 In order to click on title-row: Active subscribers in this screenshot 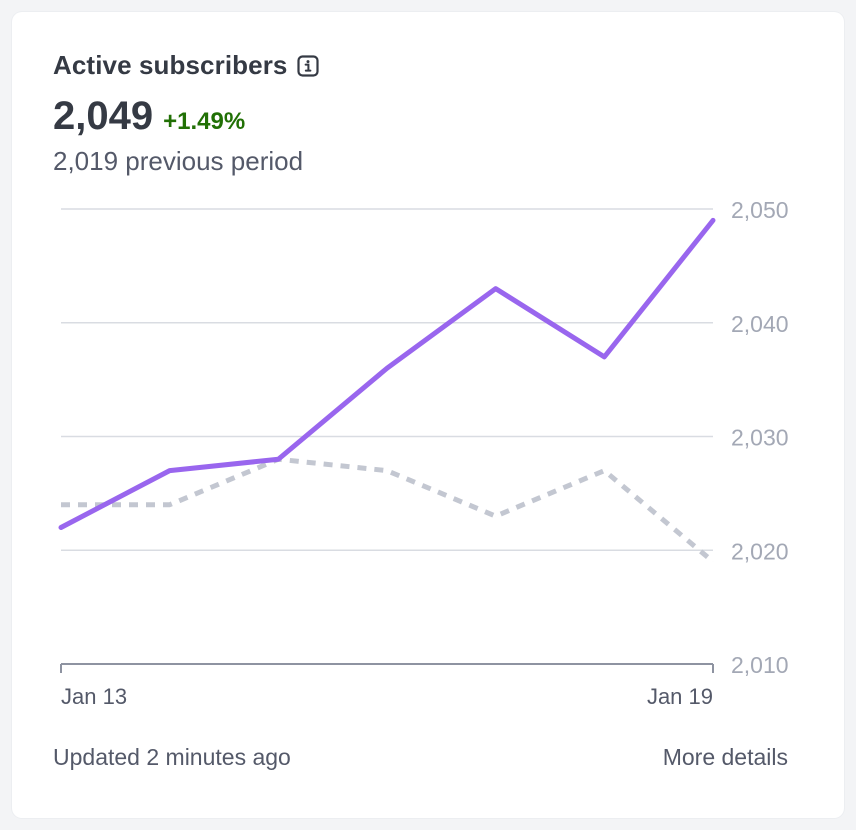, I will do `click(186, 65)`.